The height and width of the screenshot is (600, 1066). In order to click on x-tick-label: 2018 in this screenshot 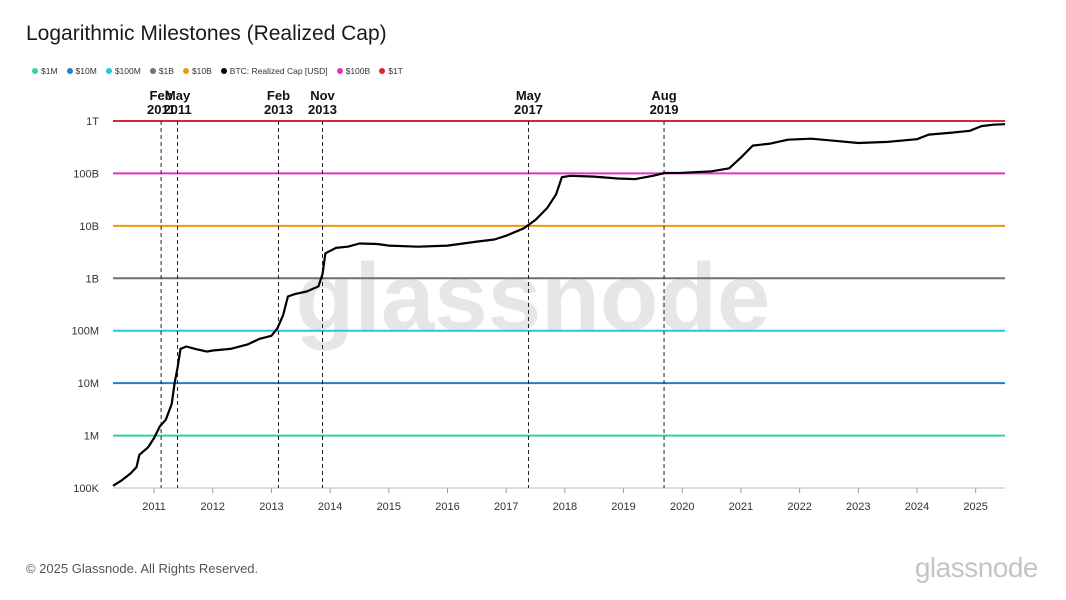, I will do `click(565, 507)`.